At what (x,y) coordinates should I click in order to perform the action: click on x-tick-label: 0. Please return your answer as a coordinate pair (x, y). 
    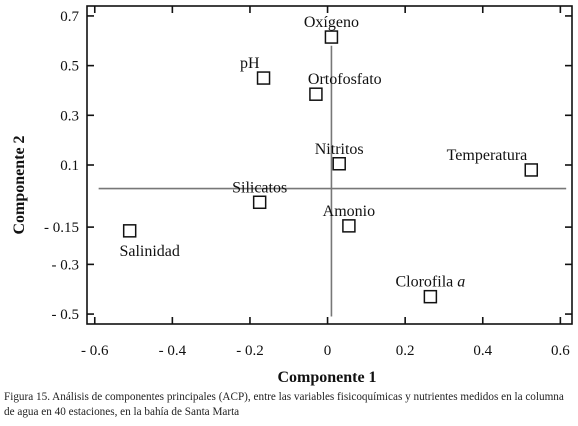
    Looking at the image, I should click on (328, 351).